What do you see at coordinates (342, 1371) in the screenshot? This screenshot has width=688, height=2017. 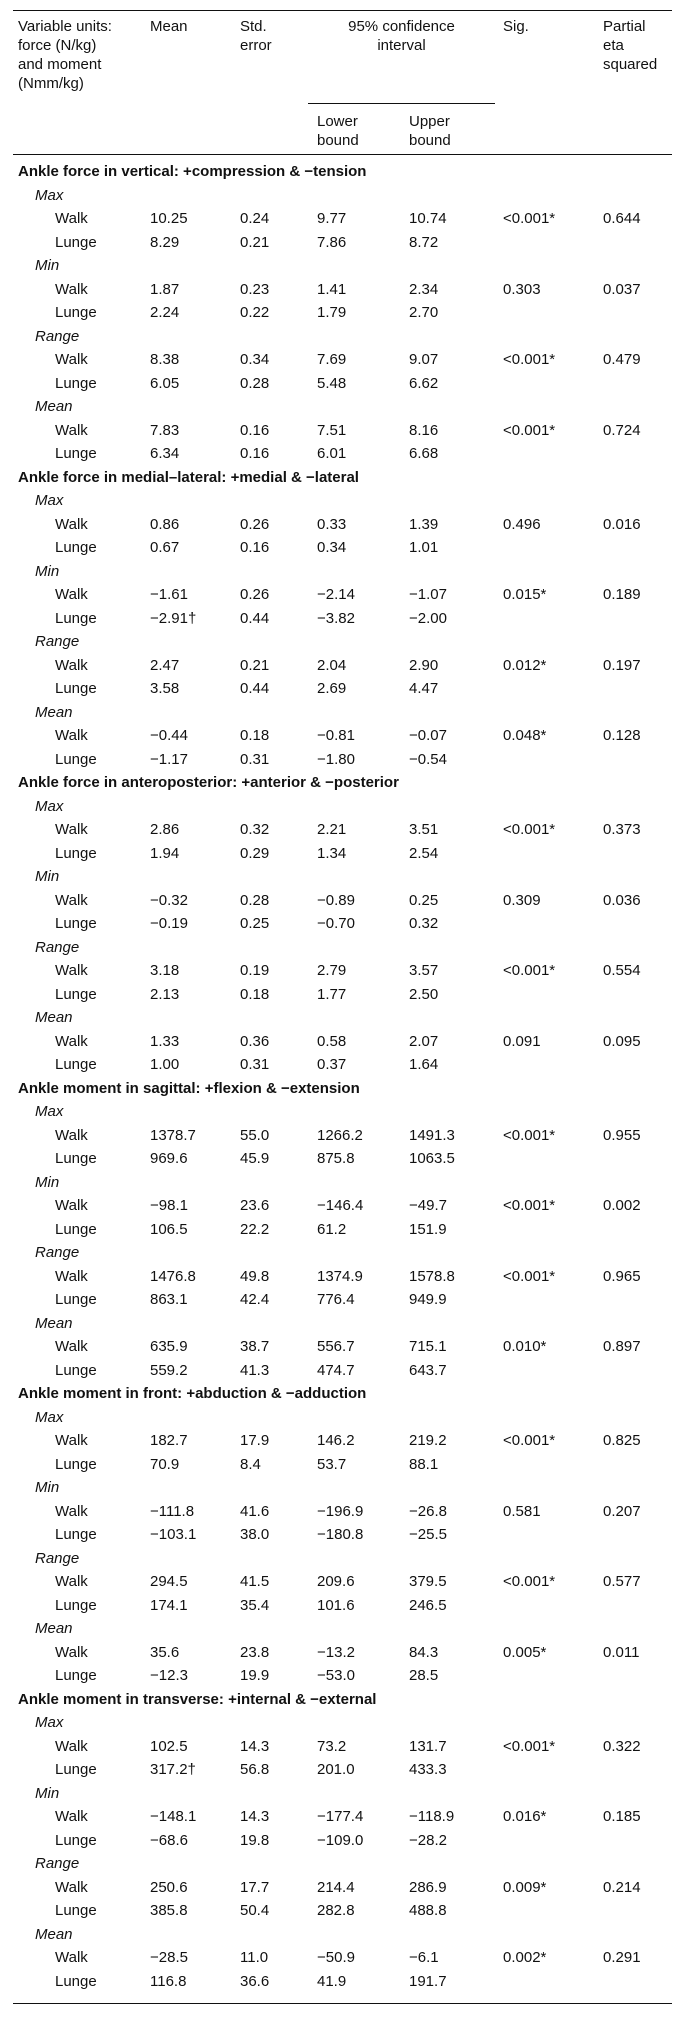 I see `data-row: Lunge 559.2 41.3 474.7 643.7` at bounding box center [342, 1371].